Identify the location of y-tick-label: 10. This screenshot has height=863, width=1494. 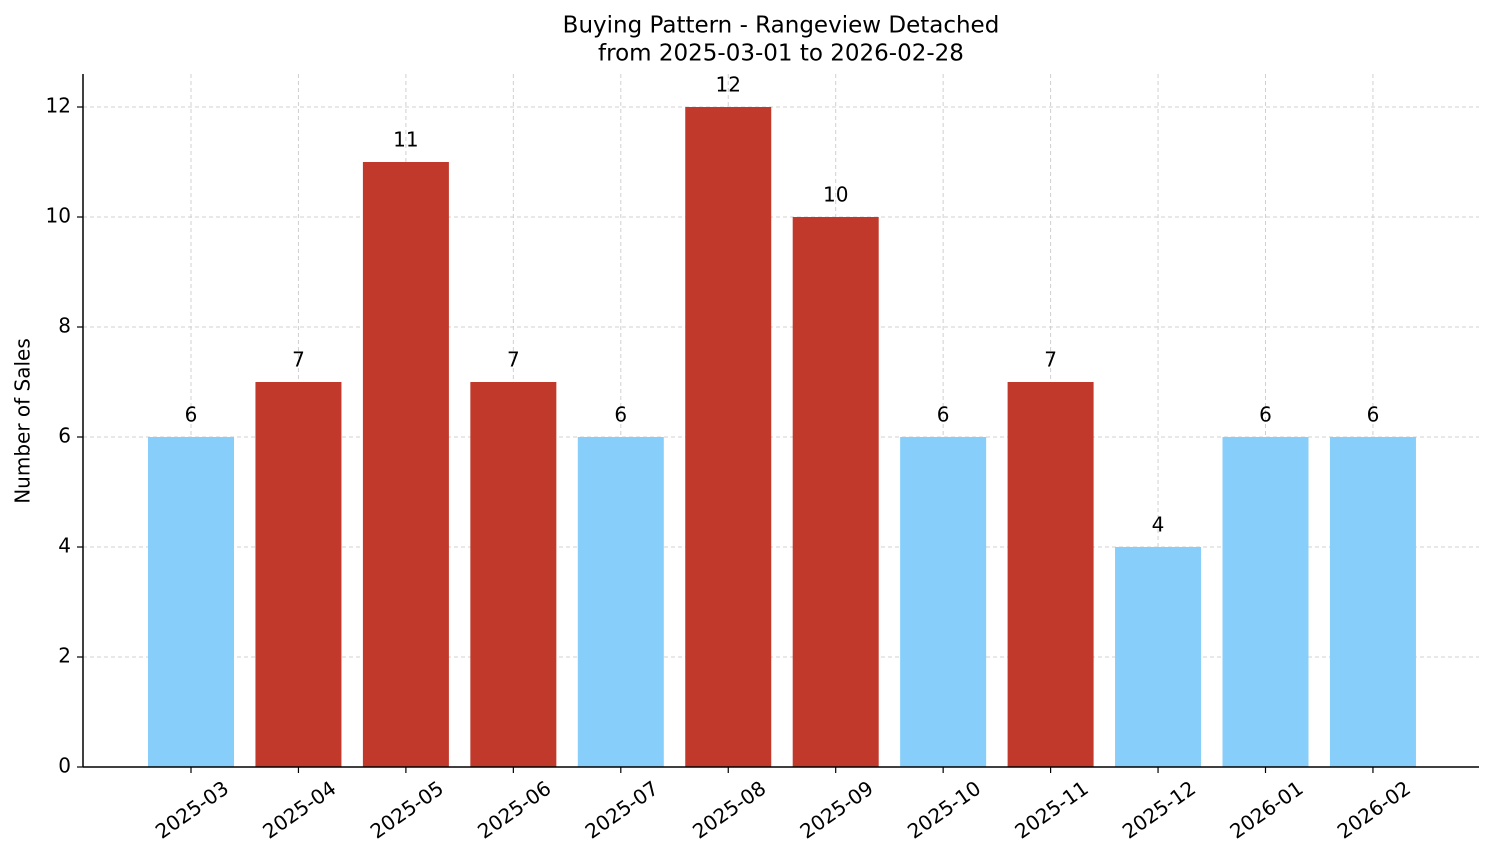
(58, 216).